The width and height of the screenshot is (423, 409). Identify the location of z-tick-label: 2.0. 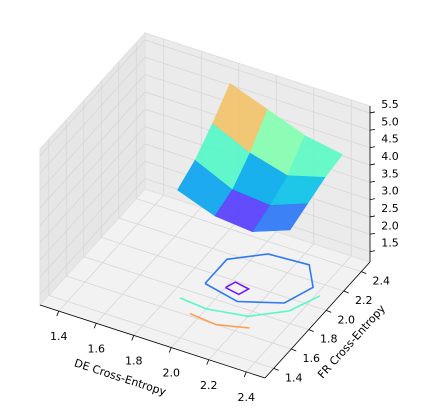
(390, 225).